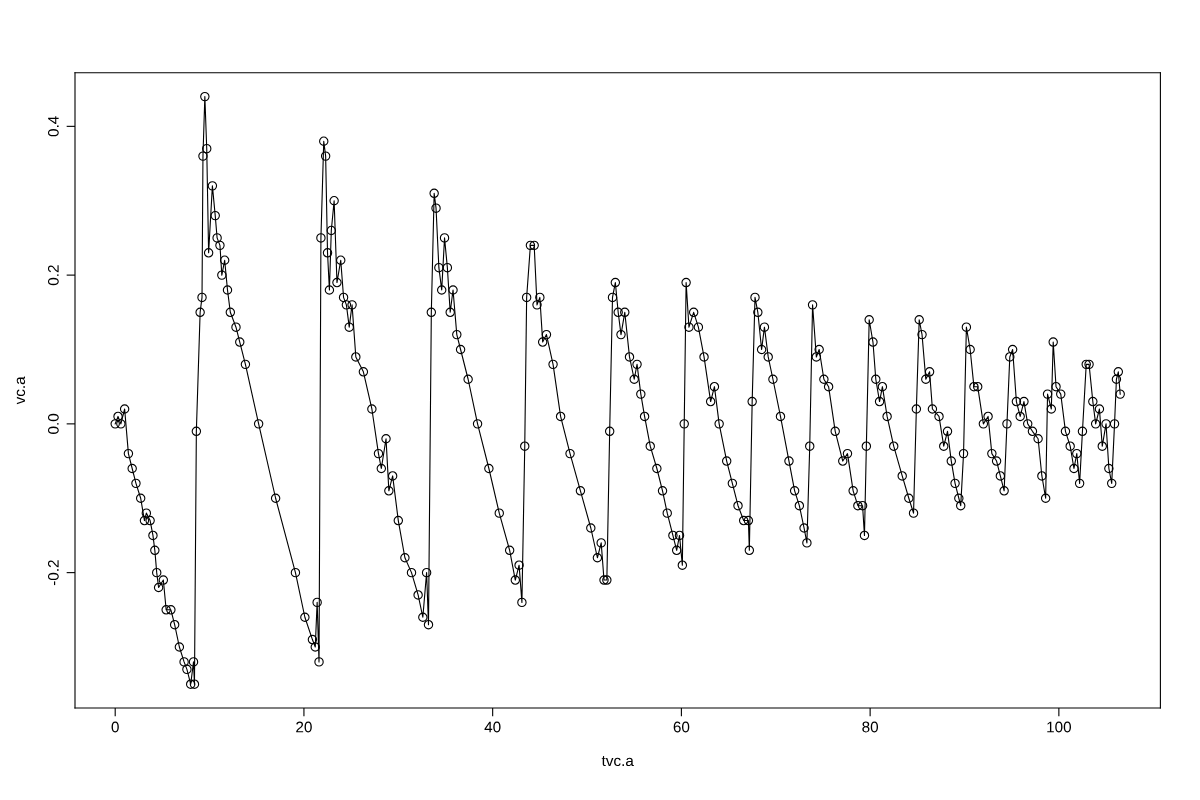 This screenshot has width=1200, height=800. Describe the element at coordinates (21, 390) in the screenshot. I see `y-axis-title: vc.a` at that location.